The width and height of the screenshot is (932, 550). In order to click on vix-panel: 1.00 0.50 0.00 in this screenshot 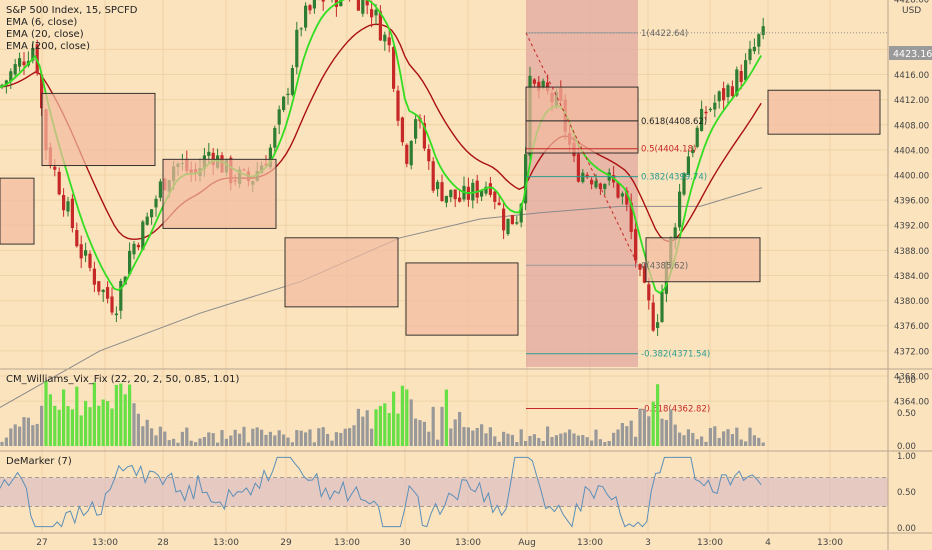, I will do `click(458, 414)`.